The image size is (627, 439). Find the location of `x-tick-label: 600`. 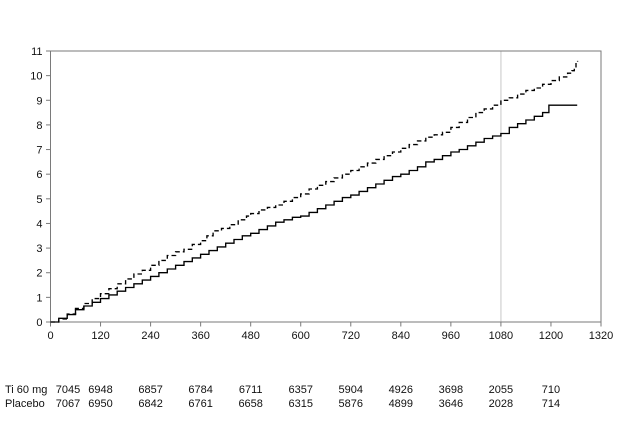

x-tick-label: 600 is located at coordinates (301, 336).